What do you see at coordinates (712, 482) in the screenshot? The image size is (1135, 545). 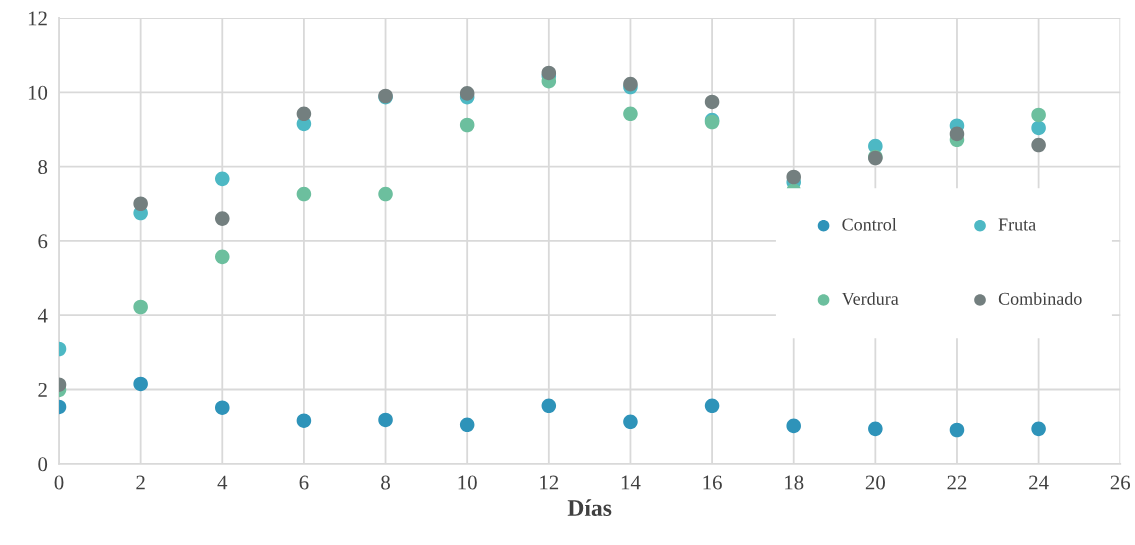 I see `x-tick-label: 16` at bounding box center [712, 482].